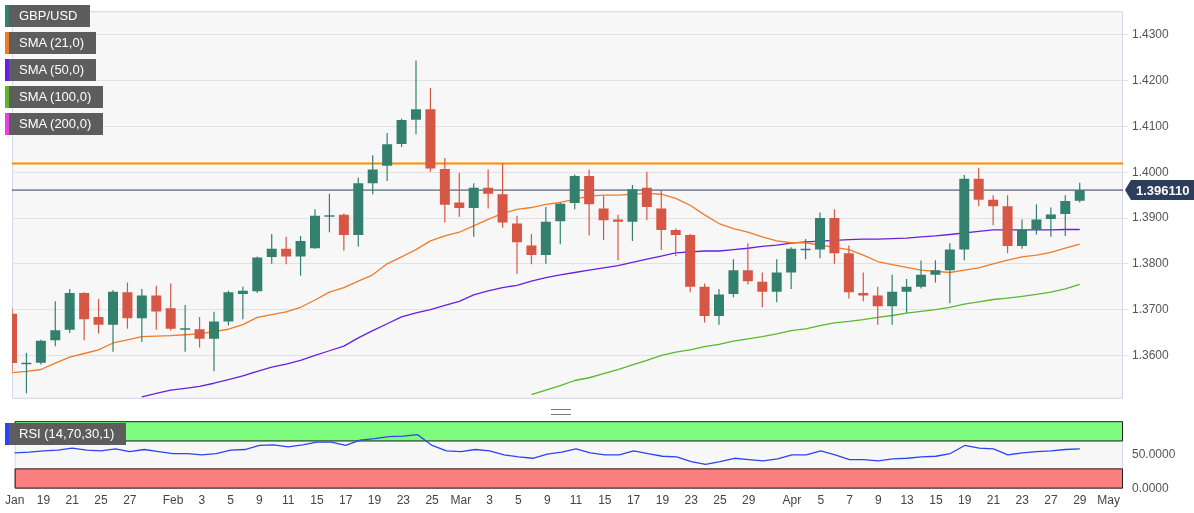 This screenshot has width=1194, height=513. Describe the element at coordinates (54, 124) in the screenshot. I see `legend-label: SMA (200,0)` at that location.